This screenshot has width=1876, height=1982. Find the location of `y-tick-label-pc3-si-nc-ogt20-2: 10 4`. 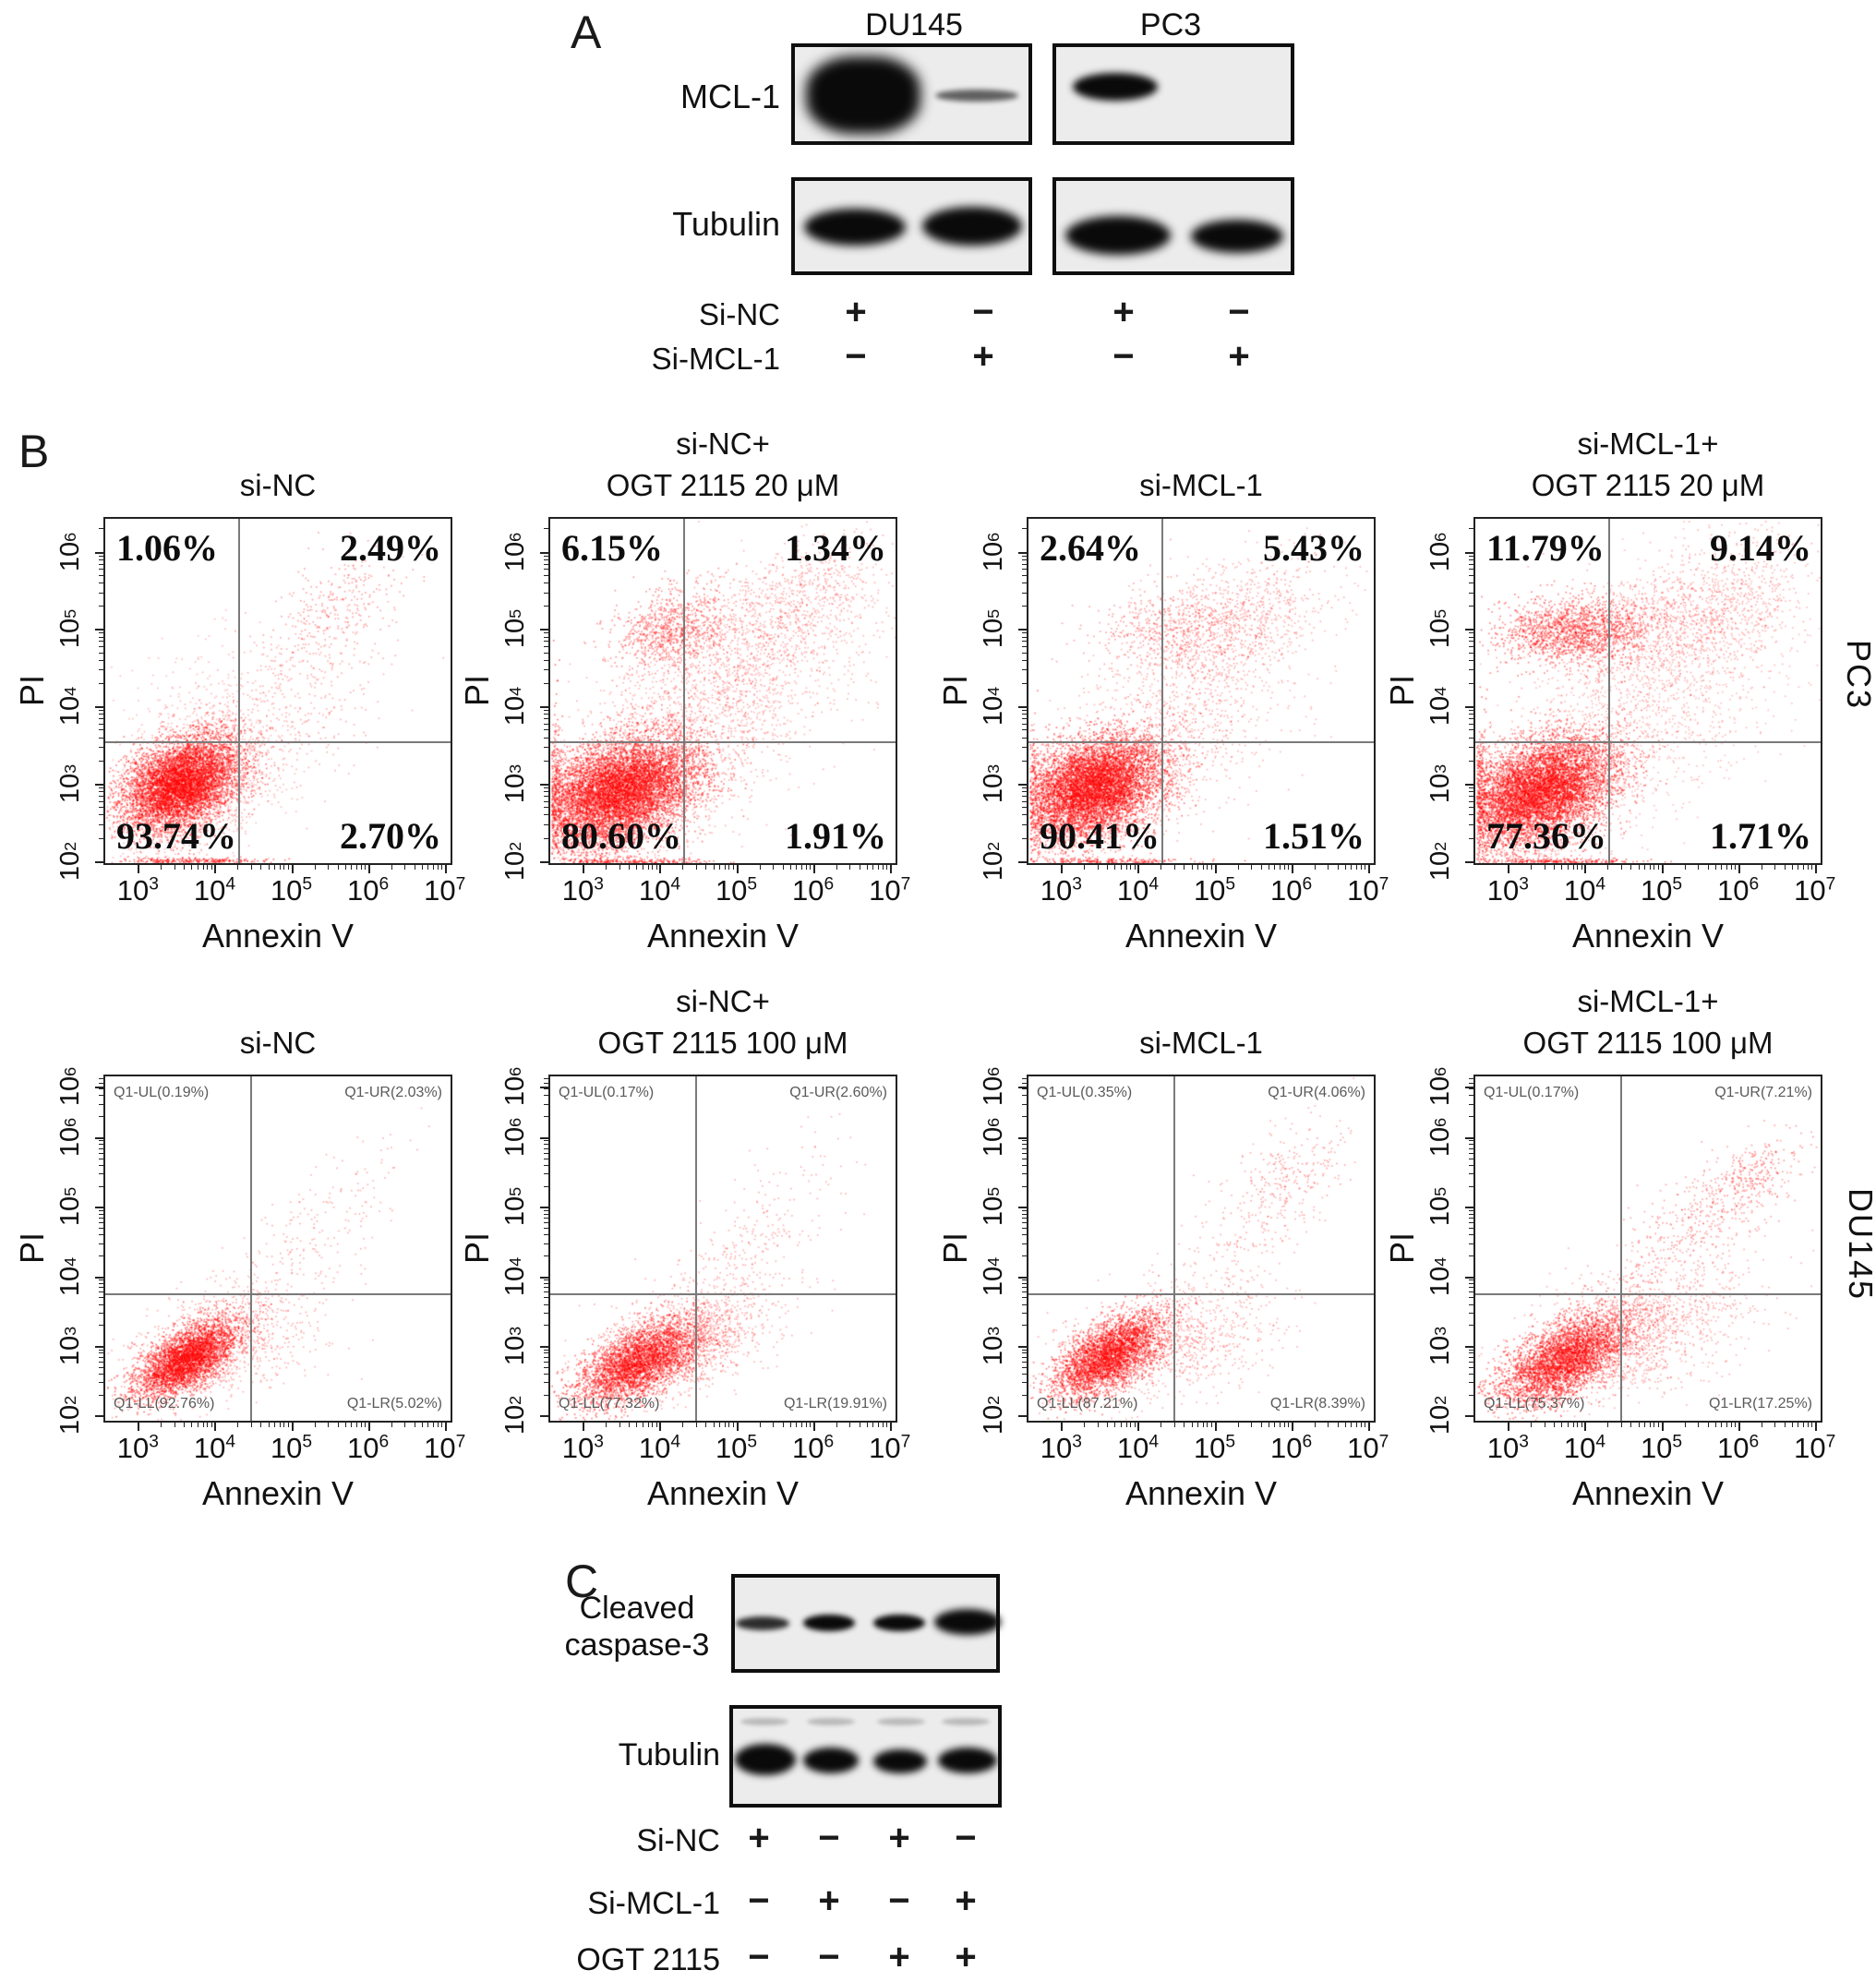

y-tick-label-pc3-si-nc-ogt20-2: 10 4 is located at coordinates (514, 707).